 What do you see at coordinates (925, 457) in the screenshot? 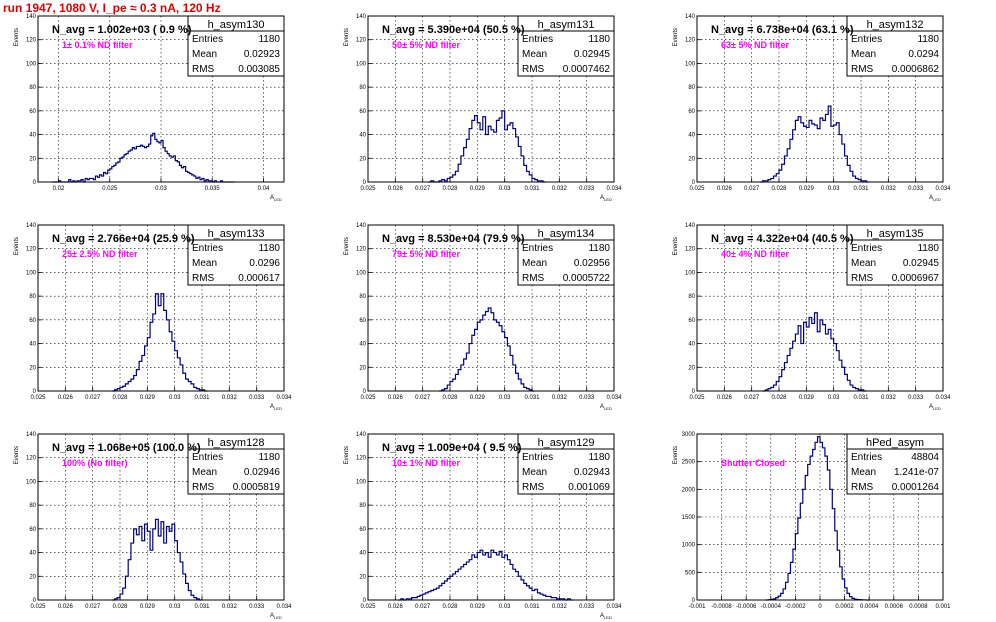
I see `stats-value: 48804` at bounding box center [925, 457].